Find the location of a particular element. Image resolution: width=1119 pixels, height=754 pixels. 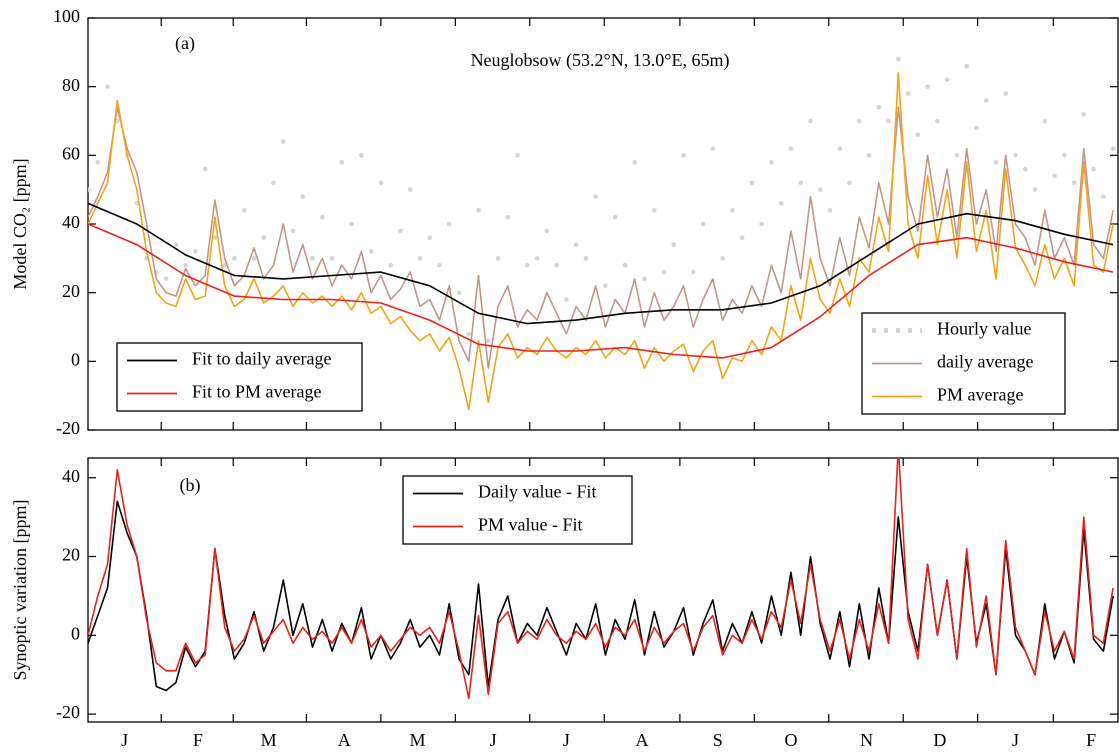

y-tick-label: 100 is located at coordinates (66, 16).